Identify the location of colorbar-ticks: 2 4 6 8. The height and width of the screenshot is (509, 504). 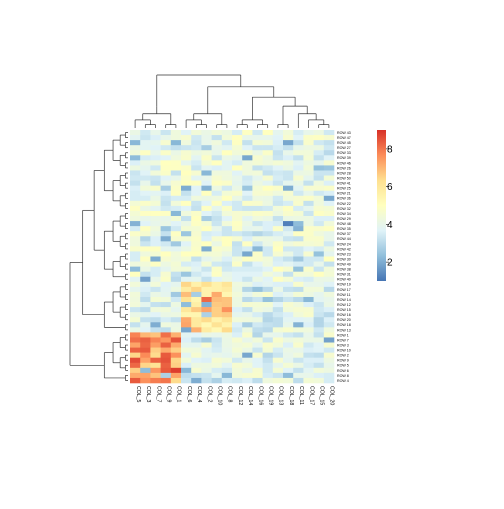
(389, 206).